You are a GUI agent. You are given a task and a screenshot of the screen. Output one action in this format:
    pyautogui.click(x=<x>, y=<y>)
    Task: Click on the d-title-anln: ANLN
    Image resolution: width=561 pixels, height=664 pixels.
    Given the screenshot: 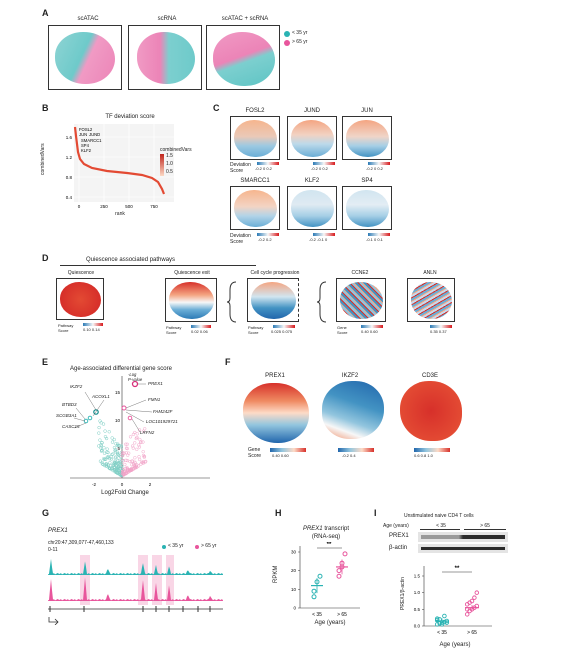 What is the action you would take?
    pyautogui.click(x=430, y=273)
    